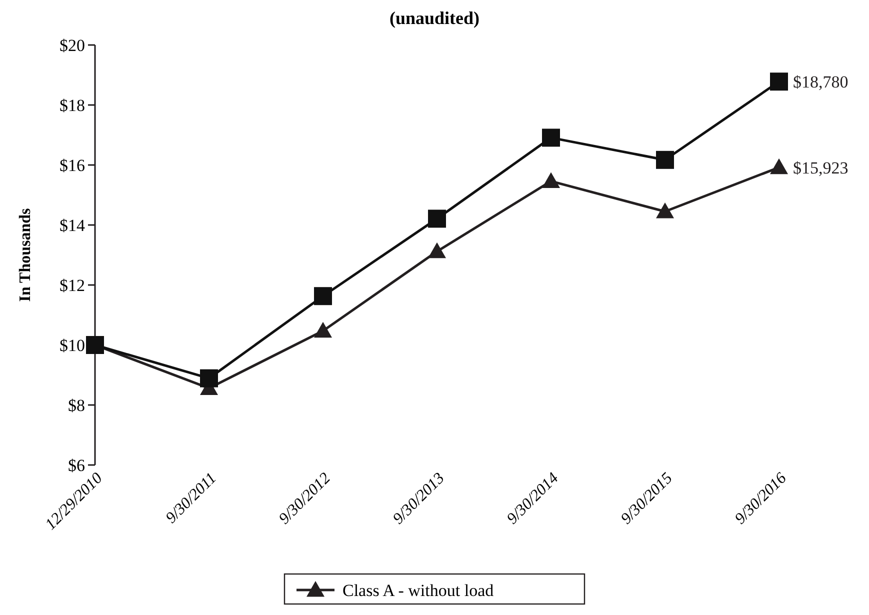  I want to click on y-tick-label: $12, so click(72, 285).